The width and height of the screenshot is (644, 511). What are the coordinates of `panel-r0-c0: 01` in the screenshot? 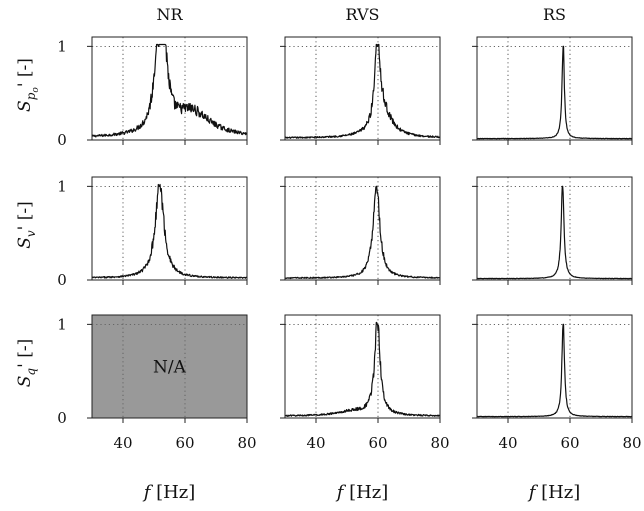 It's located at (152, 92).